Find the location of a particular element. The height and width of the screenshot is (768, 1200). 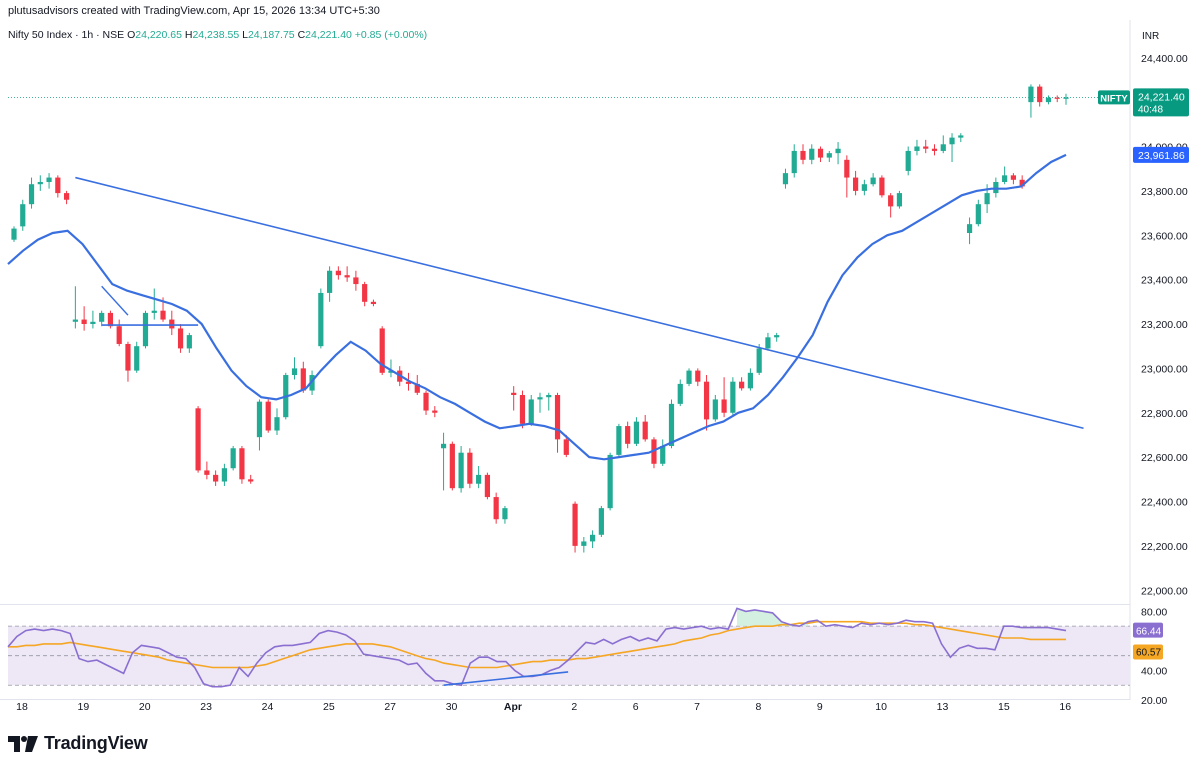

ohlc-value-c: 24,221.40 is located at coordinates (330, 35).